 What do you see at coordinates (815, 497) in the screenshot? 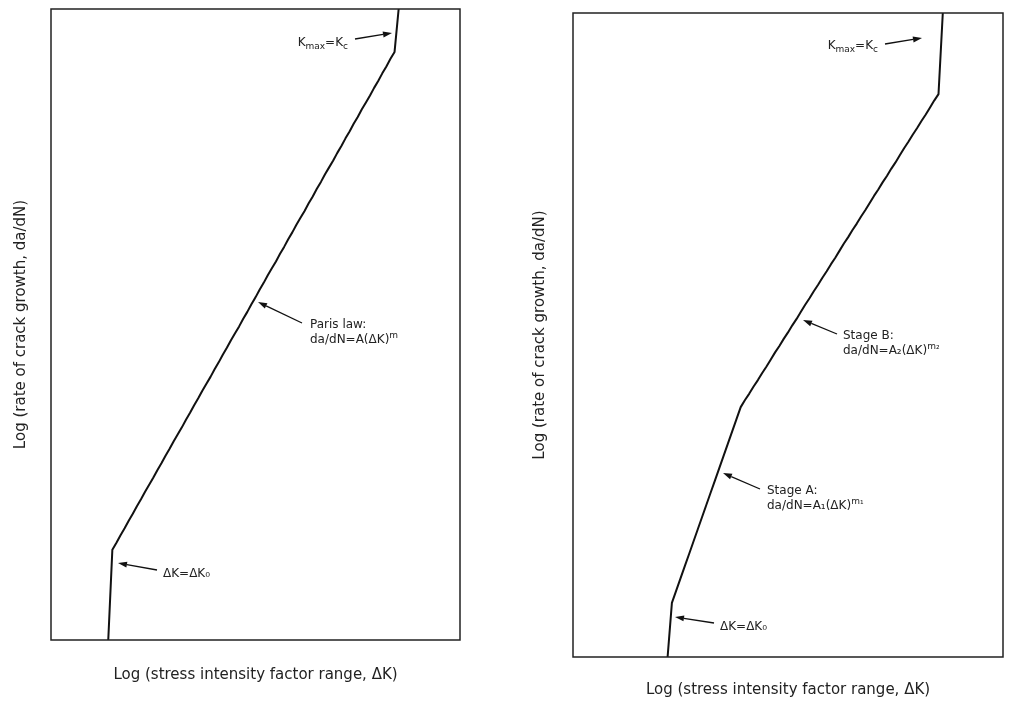
I see `annotation: Stage A: da/dN=A₁(ΔK)$^{m₁}$` at bounding box center [815, 497].